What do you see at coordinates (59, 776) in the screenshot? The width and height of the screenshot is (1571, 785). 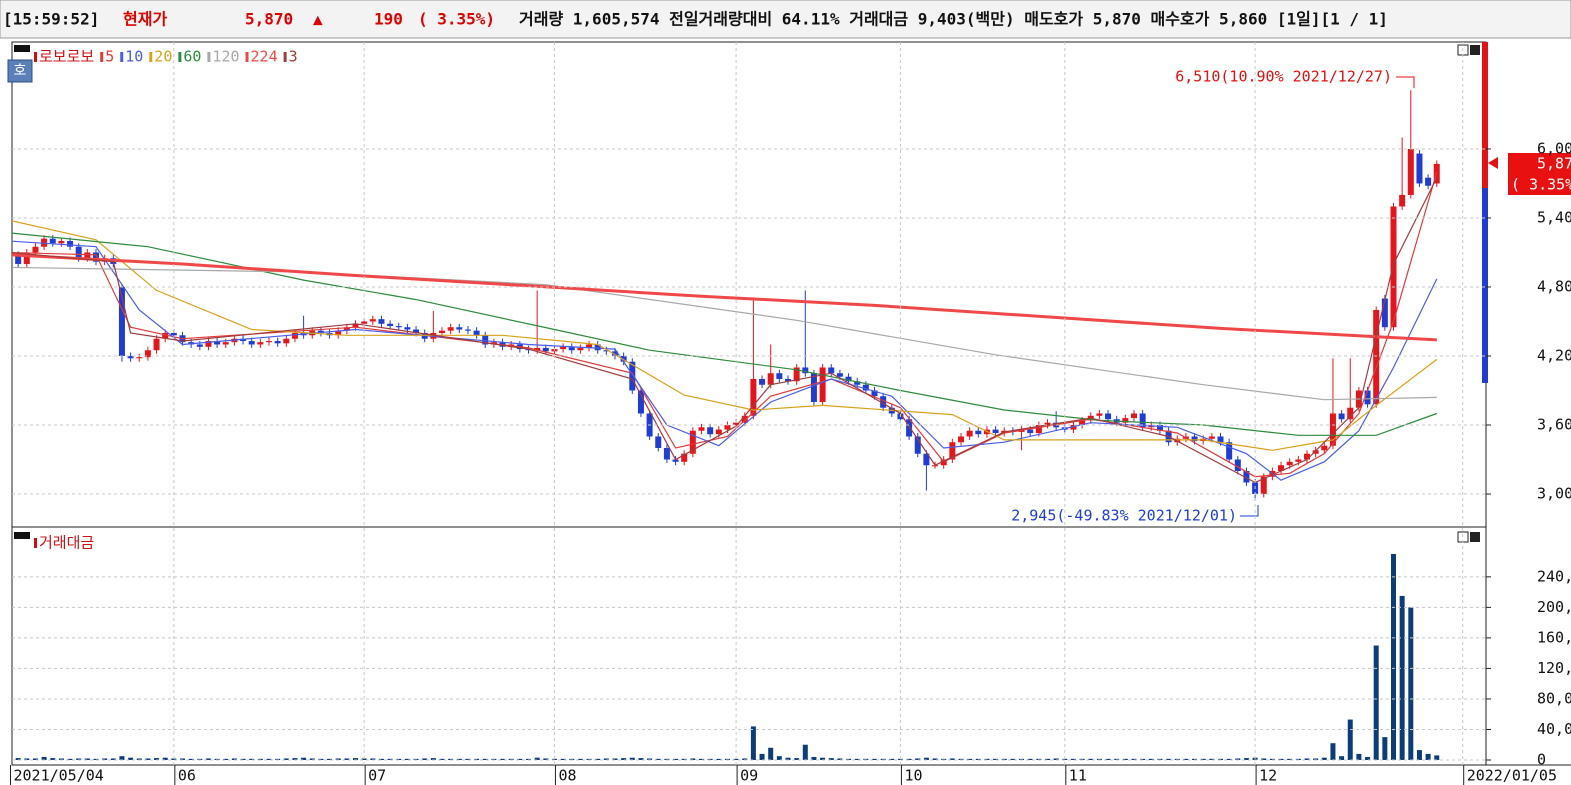 I see `x-tick-label: 2021/05/04` at bounding box center [59, 776].